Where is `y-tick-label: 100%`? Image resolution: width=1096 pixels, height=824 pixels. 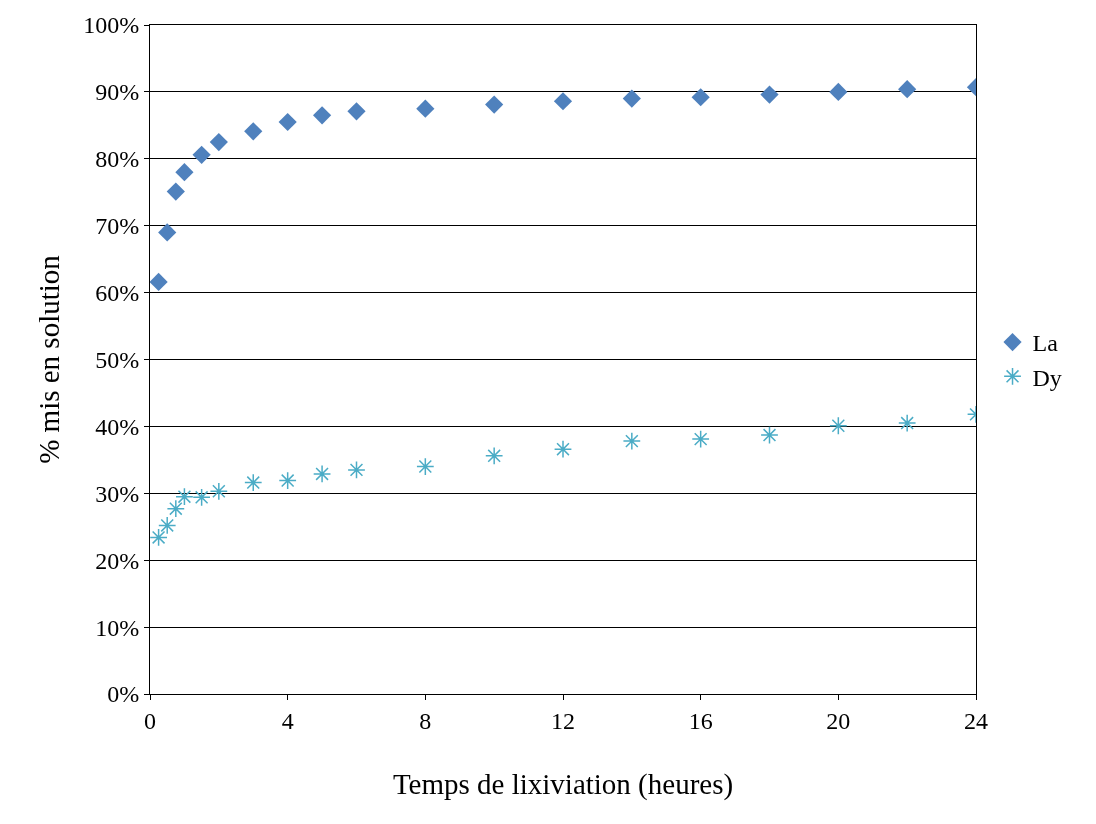
y-tick-label: 100% is located at coordinates (111, 25).